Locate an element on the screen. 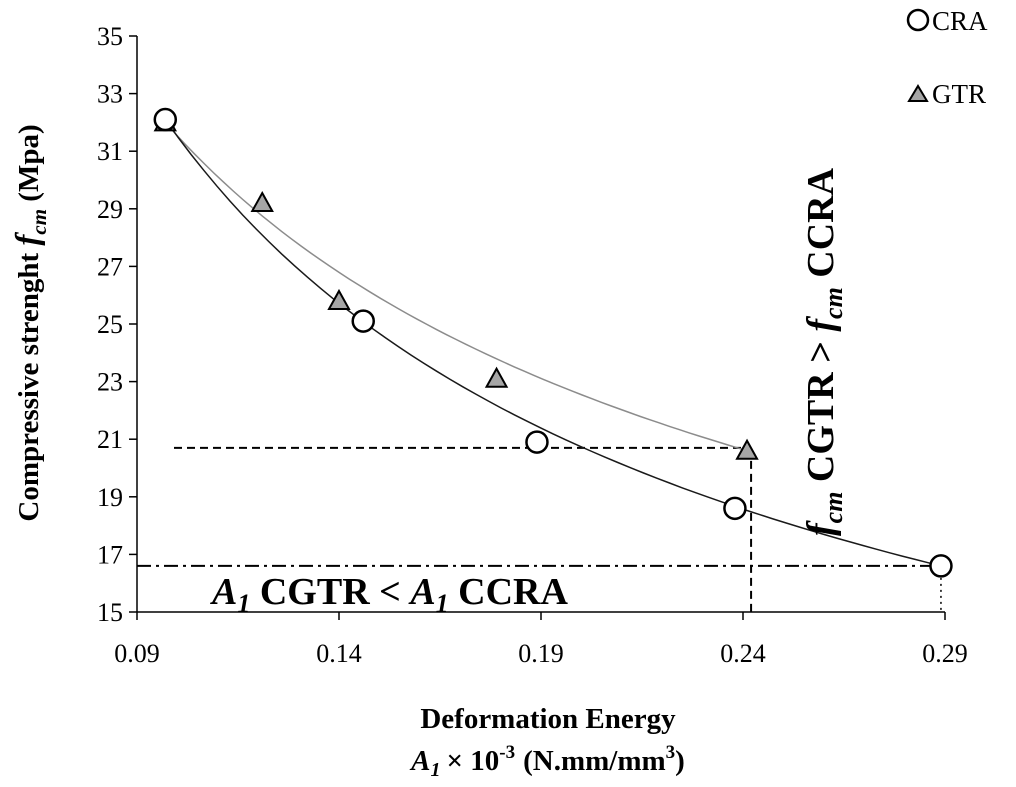 The width and height of the screenshot is (1016, 787). x-ticks: 0.09 0.14 0.19 0.24 0.29 is located at coordinates (541, 640).